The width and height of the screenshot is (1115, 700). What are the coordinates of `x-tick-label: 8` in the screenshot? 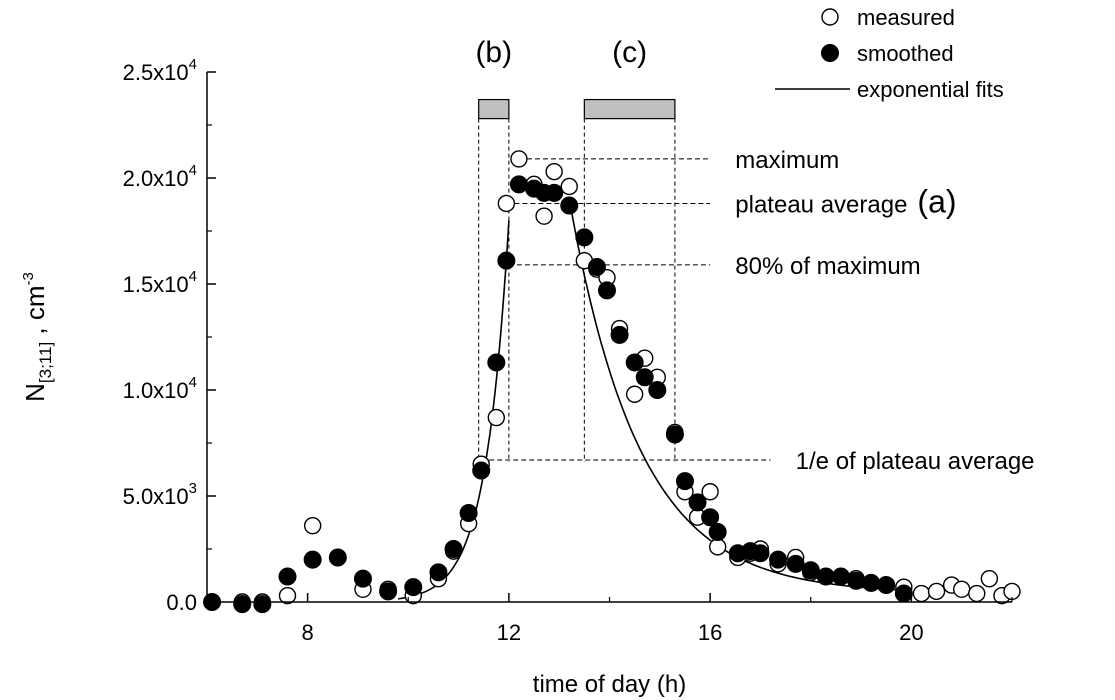 It's located at (308, 632).